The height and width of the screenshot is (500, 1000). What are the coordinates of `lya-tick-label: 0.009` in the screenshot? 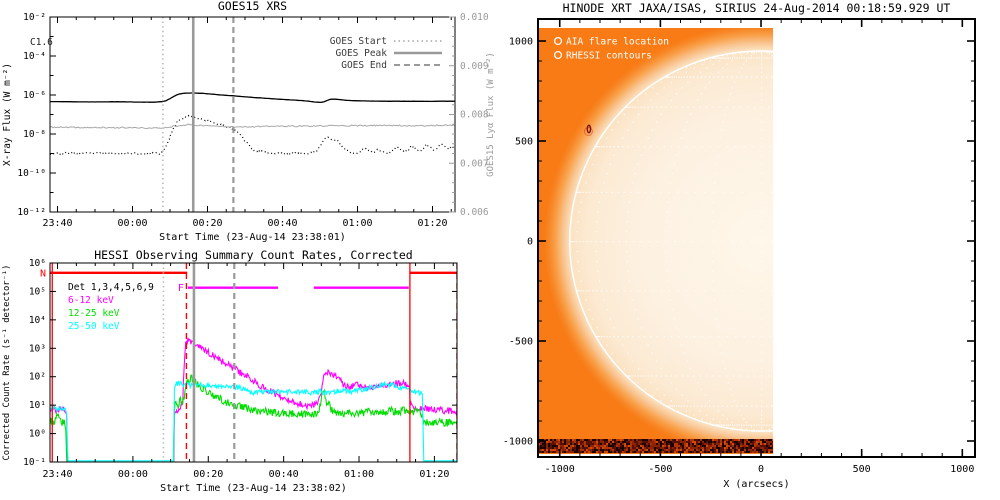 It's located at (474, 66).